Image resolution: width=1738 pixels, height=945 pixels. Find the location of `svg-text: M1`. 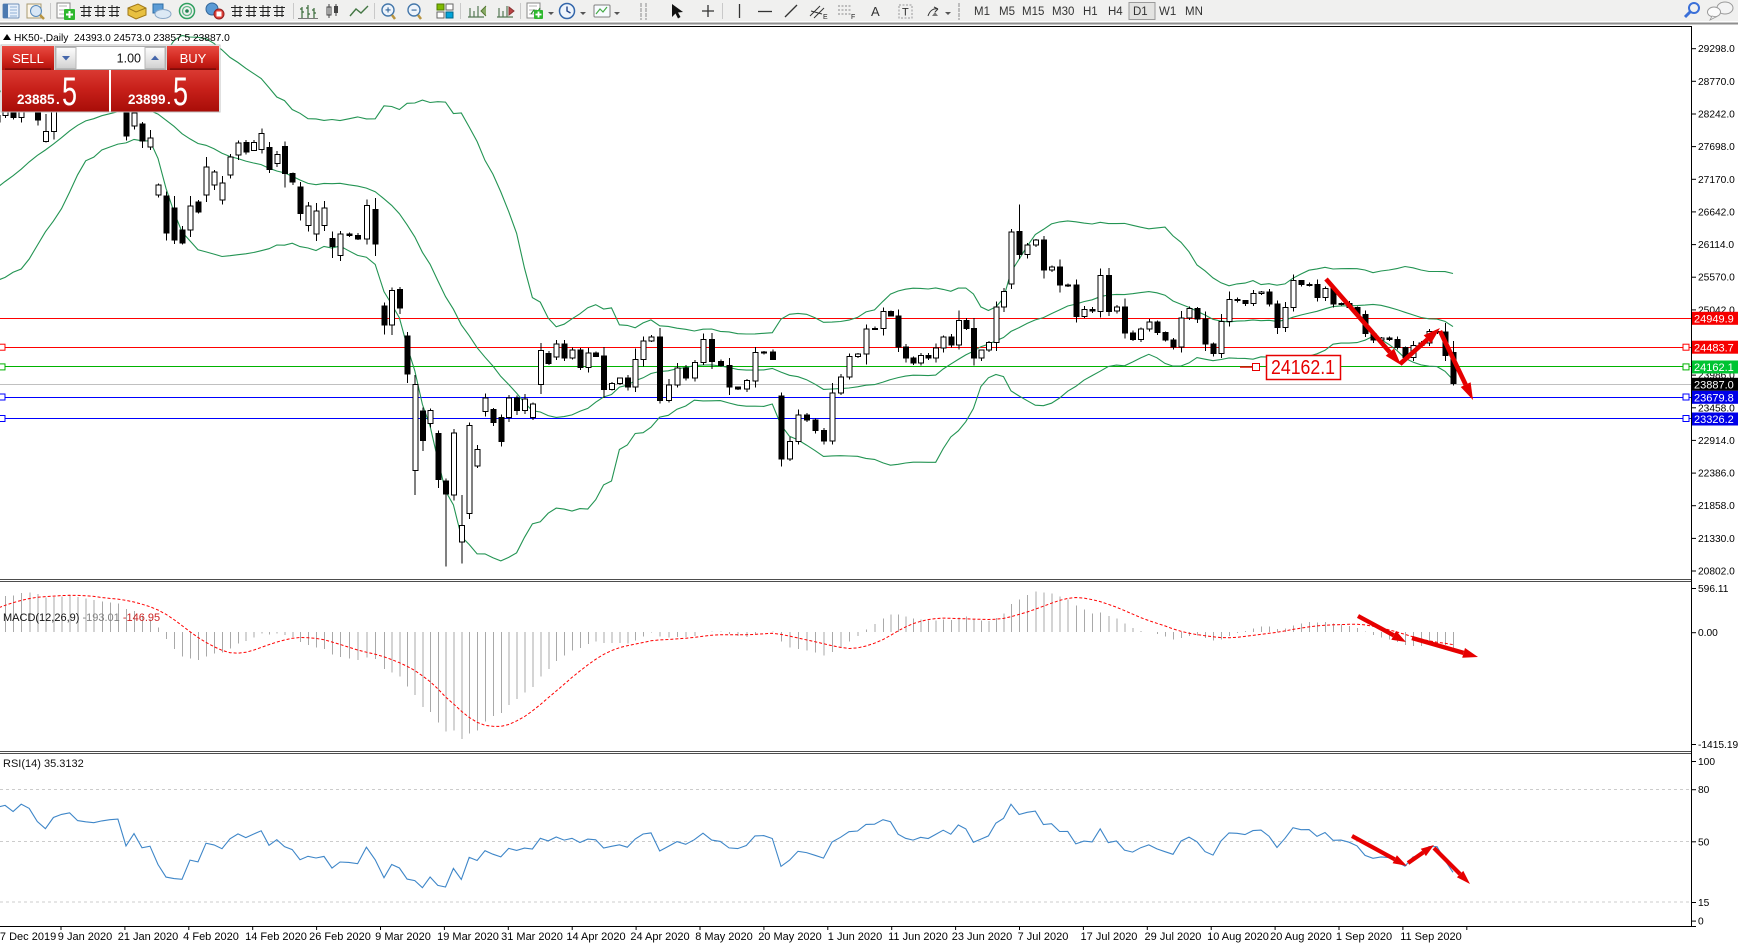

svg-text: M1 is located at coordinates (982, 12).